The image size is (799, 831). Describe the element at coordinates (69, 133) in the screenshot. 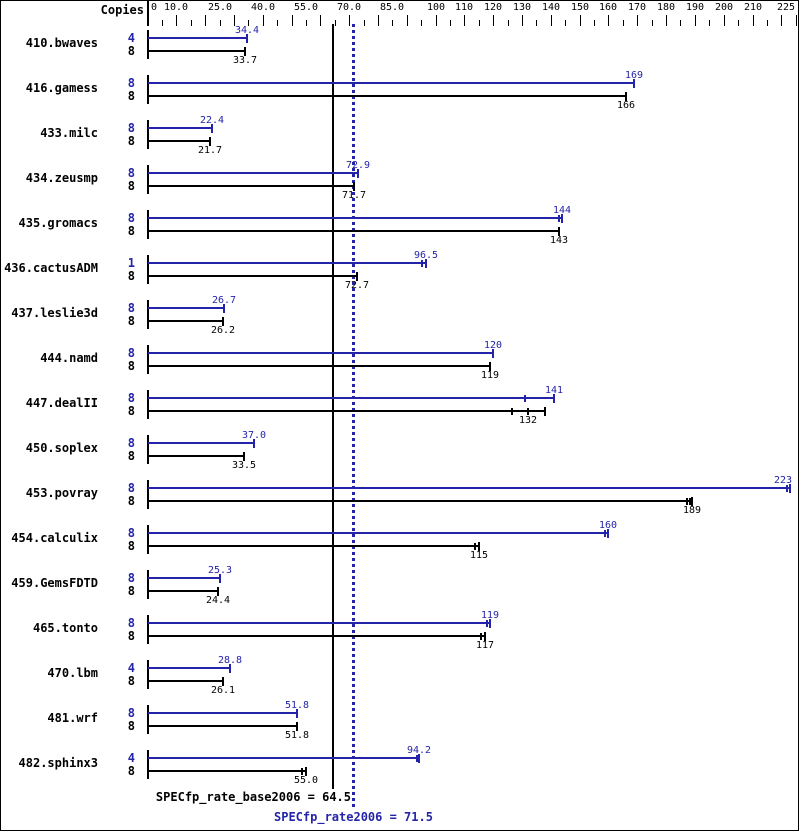

I see `benchmark-label: 433.milc` at that location.